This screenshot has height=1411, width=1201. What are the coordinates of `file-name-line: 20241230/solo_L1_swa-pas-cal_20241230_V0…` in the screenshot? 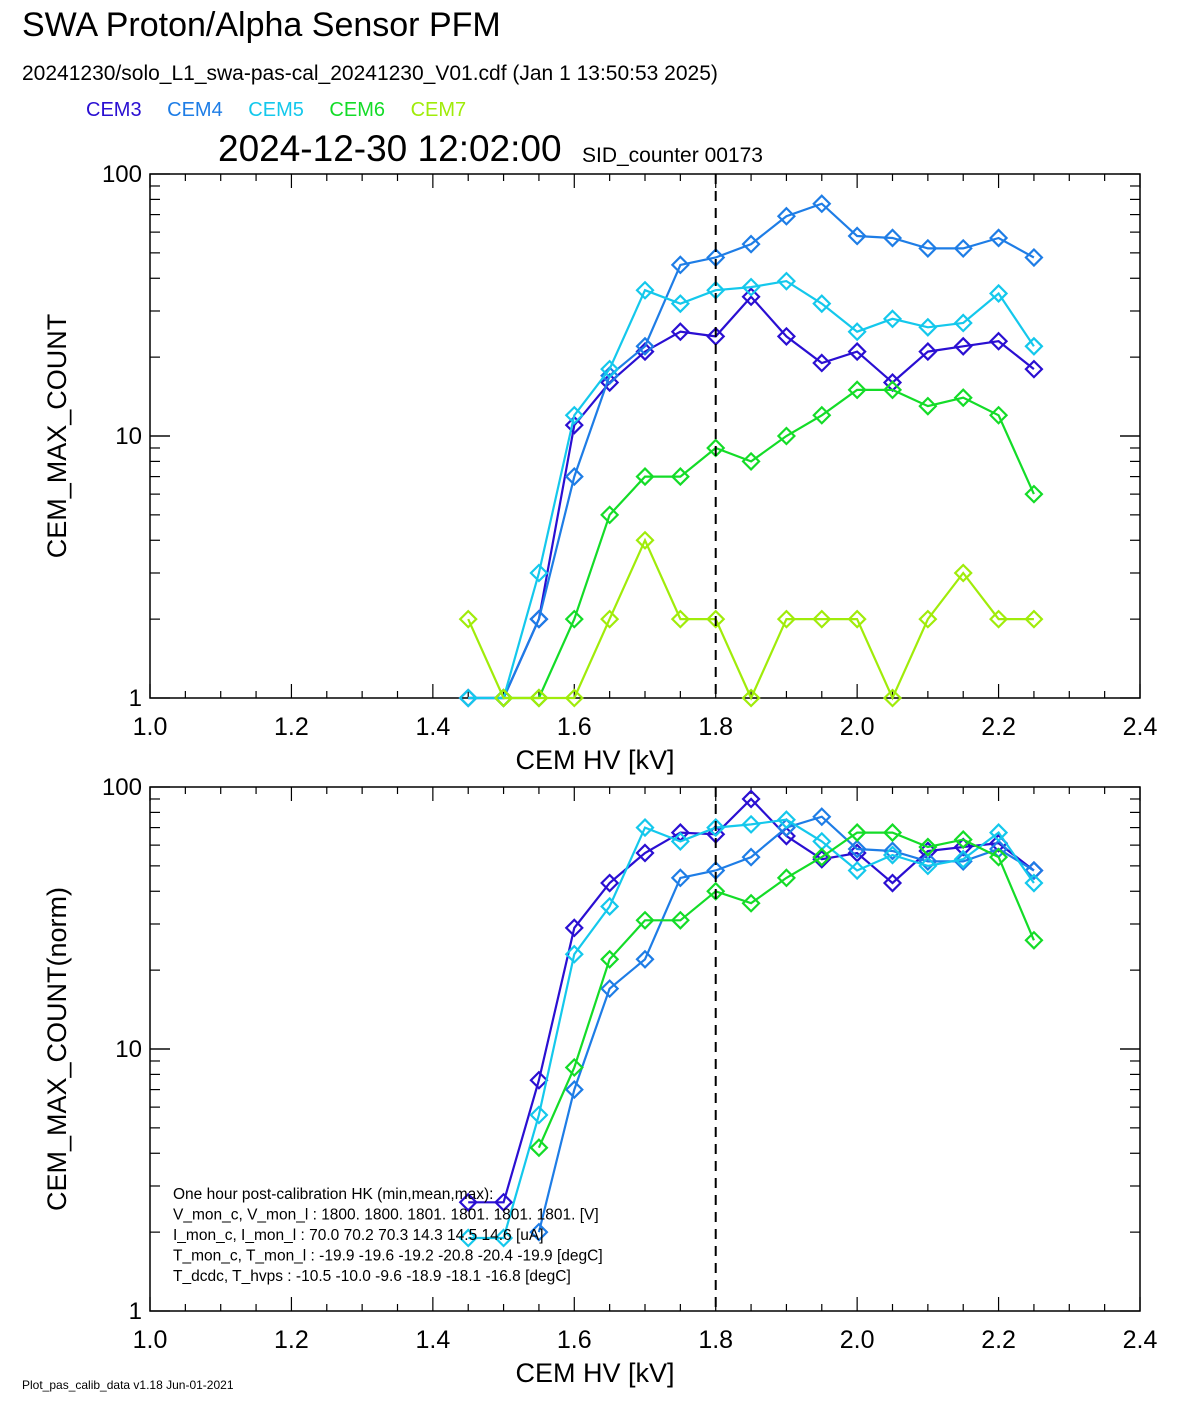 It's located at (370, 73).